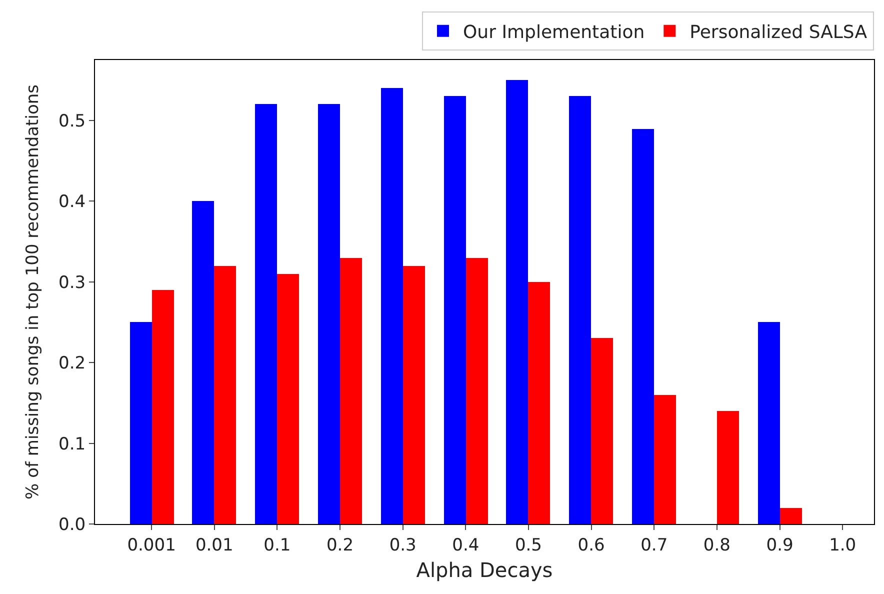  I want to click on x-tick-label: 0.1, so click(277, 545).